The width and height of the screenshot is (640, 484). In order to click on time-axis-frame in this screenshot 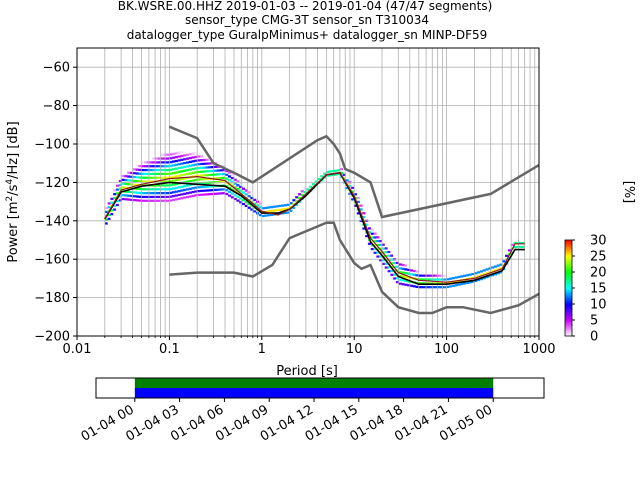, I will do `click(320, 388)`.